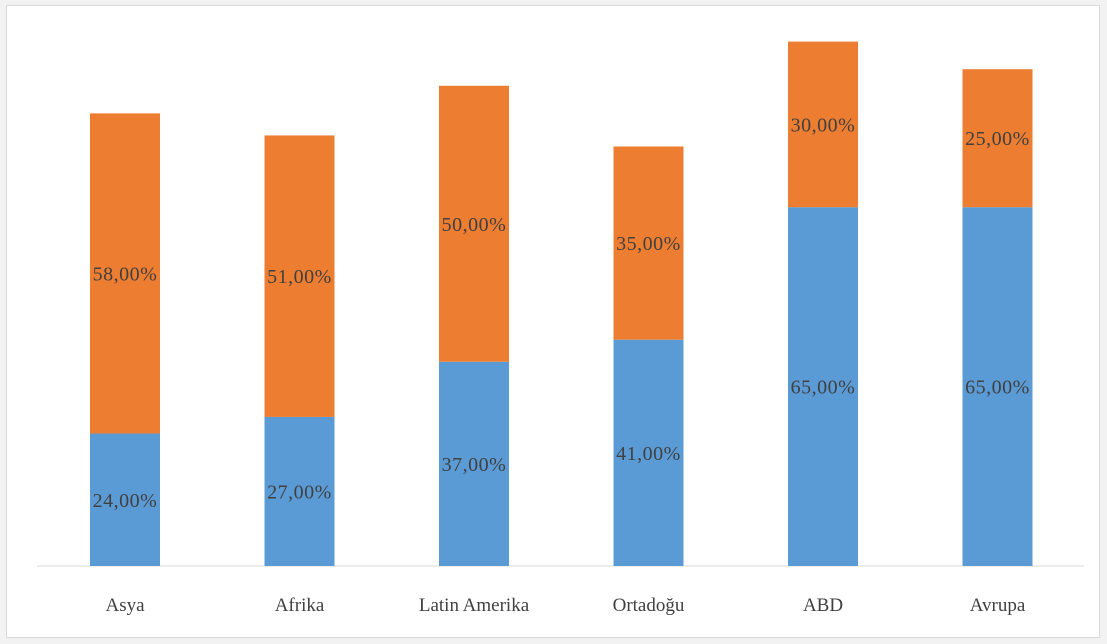 The image size is (1107, 644). I want to click on category-label-4: Ortadoğu, so click(649, 605).